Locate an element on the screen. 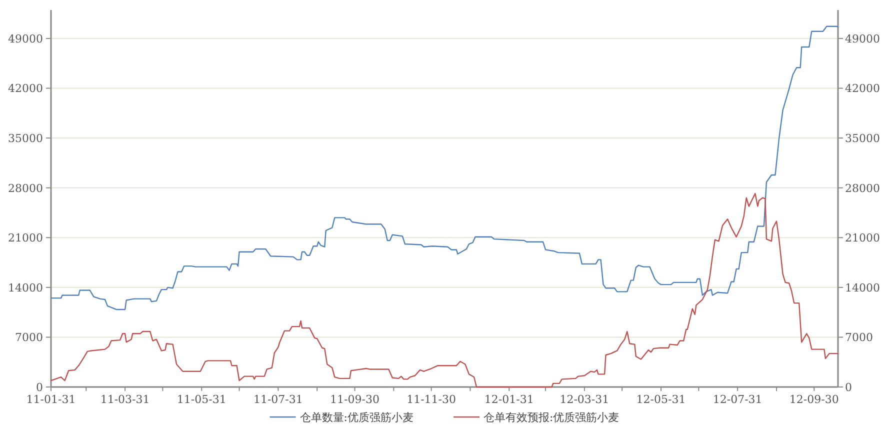  y2-tick-label: 35000 is located at coordinates (862, 139).